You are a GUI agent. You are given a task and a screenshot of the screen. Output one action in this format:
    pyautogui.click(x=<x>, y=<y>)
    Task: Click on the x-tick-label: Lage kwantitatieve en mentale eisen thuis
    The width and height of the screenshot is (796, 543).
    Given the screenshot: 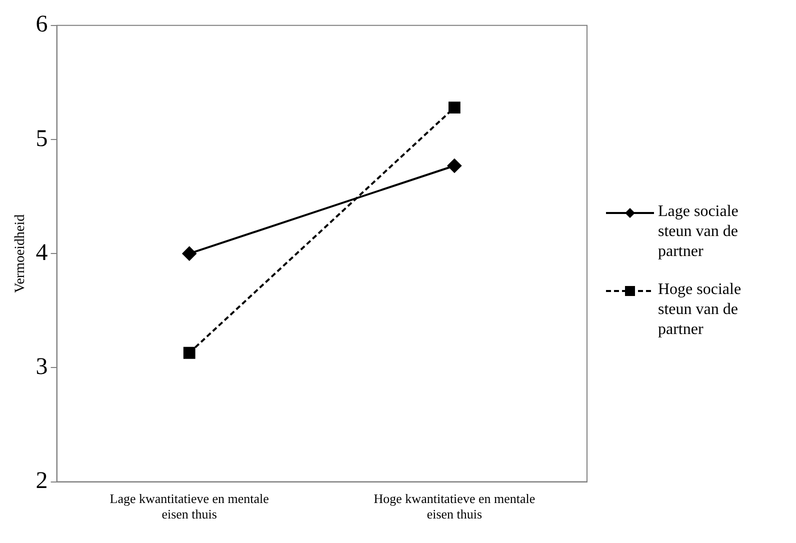 What is the action you would take?
    pyautogui.click(x=190, y=506)
    